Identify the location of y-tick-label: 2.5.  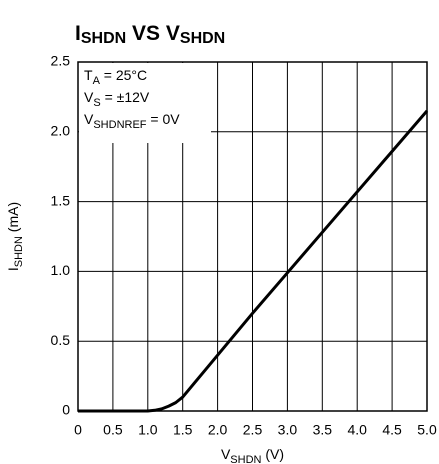
(61, 61).